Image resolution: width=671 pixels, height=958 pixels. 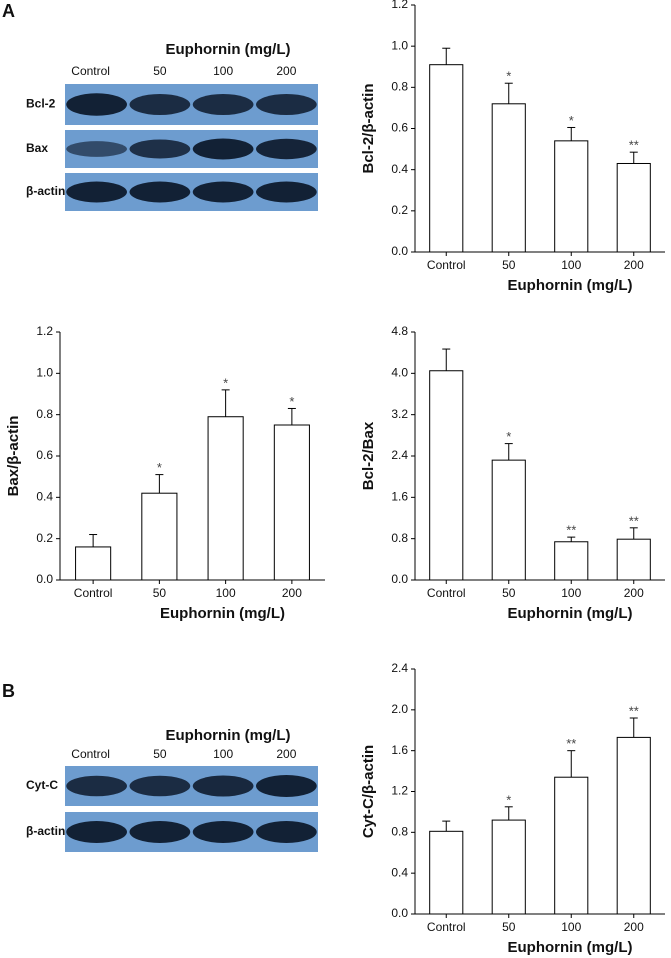 I want to click on row-label: Bcl-2, so click(x=41, y=104).